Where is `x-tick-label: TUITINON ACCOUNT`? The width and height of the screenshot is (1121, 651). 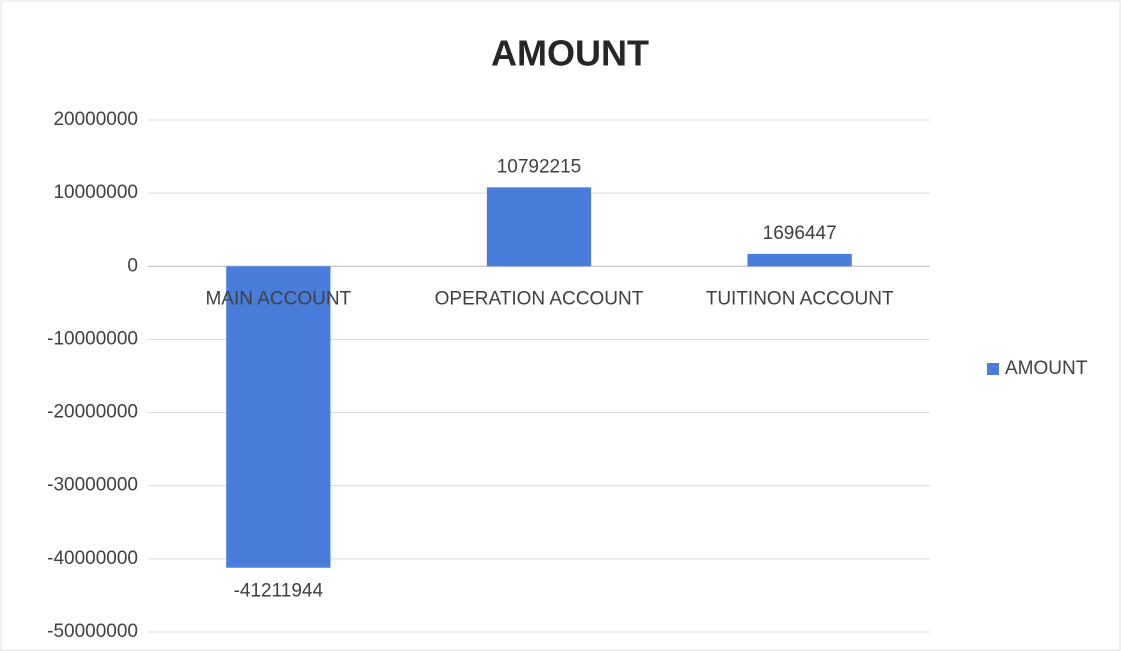
x-tick-label: TUITINON ACCOUNT is located at coordinates (800, 298).